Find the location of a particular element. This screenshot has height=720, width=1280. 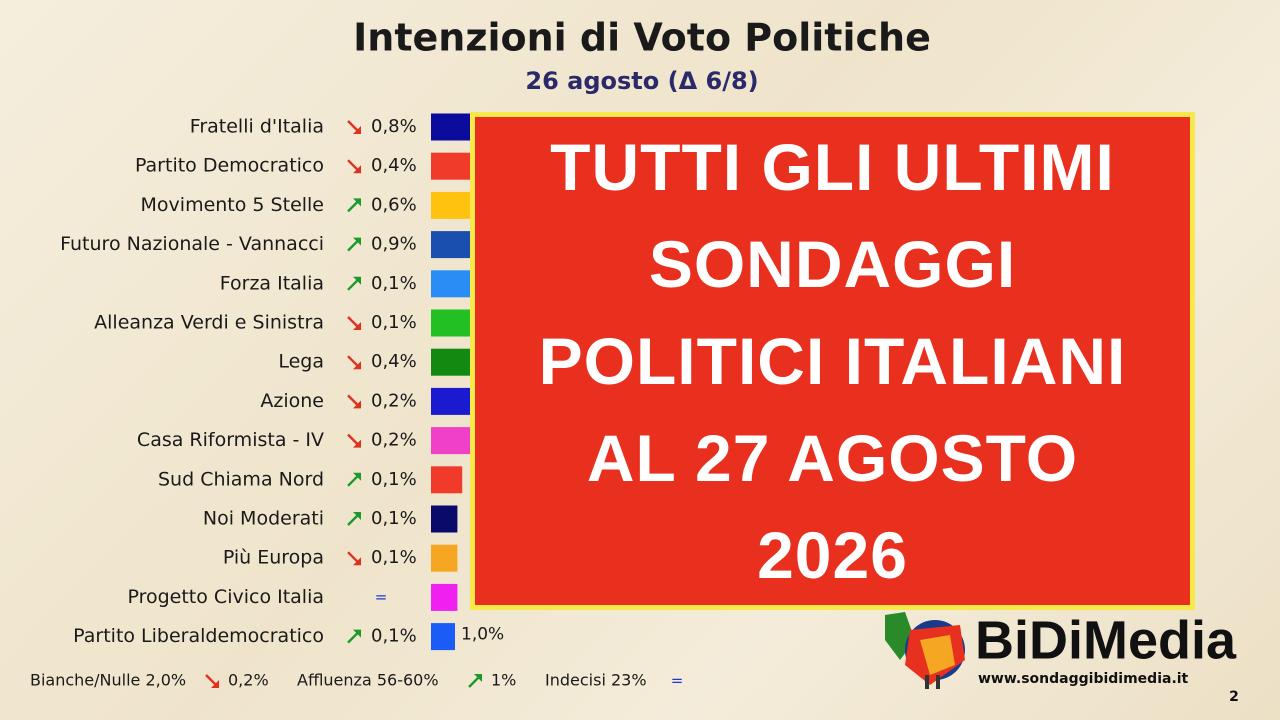

footer-label: Affluenza 56-60% is located at coordinates (368, 680).